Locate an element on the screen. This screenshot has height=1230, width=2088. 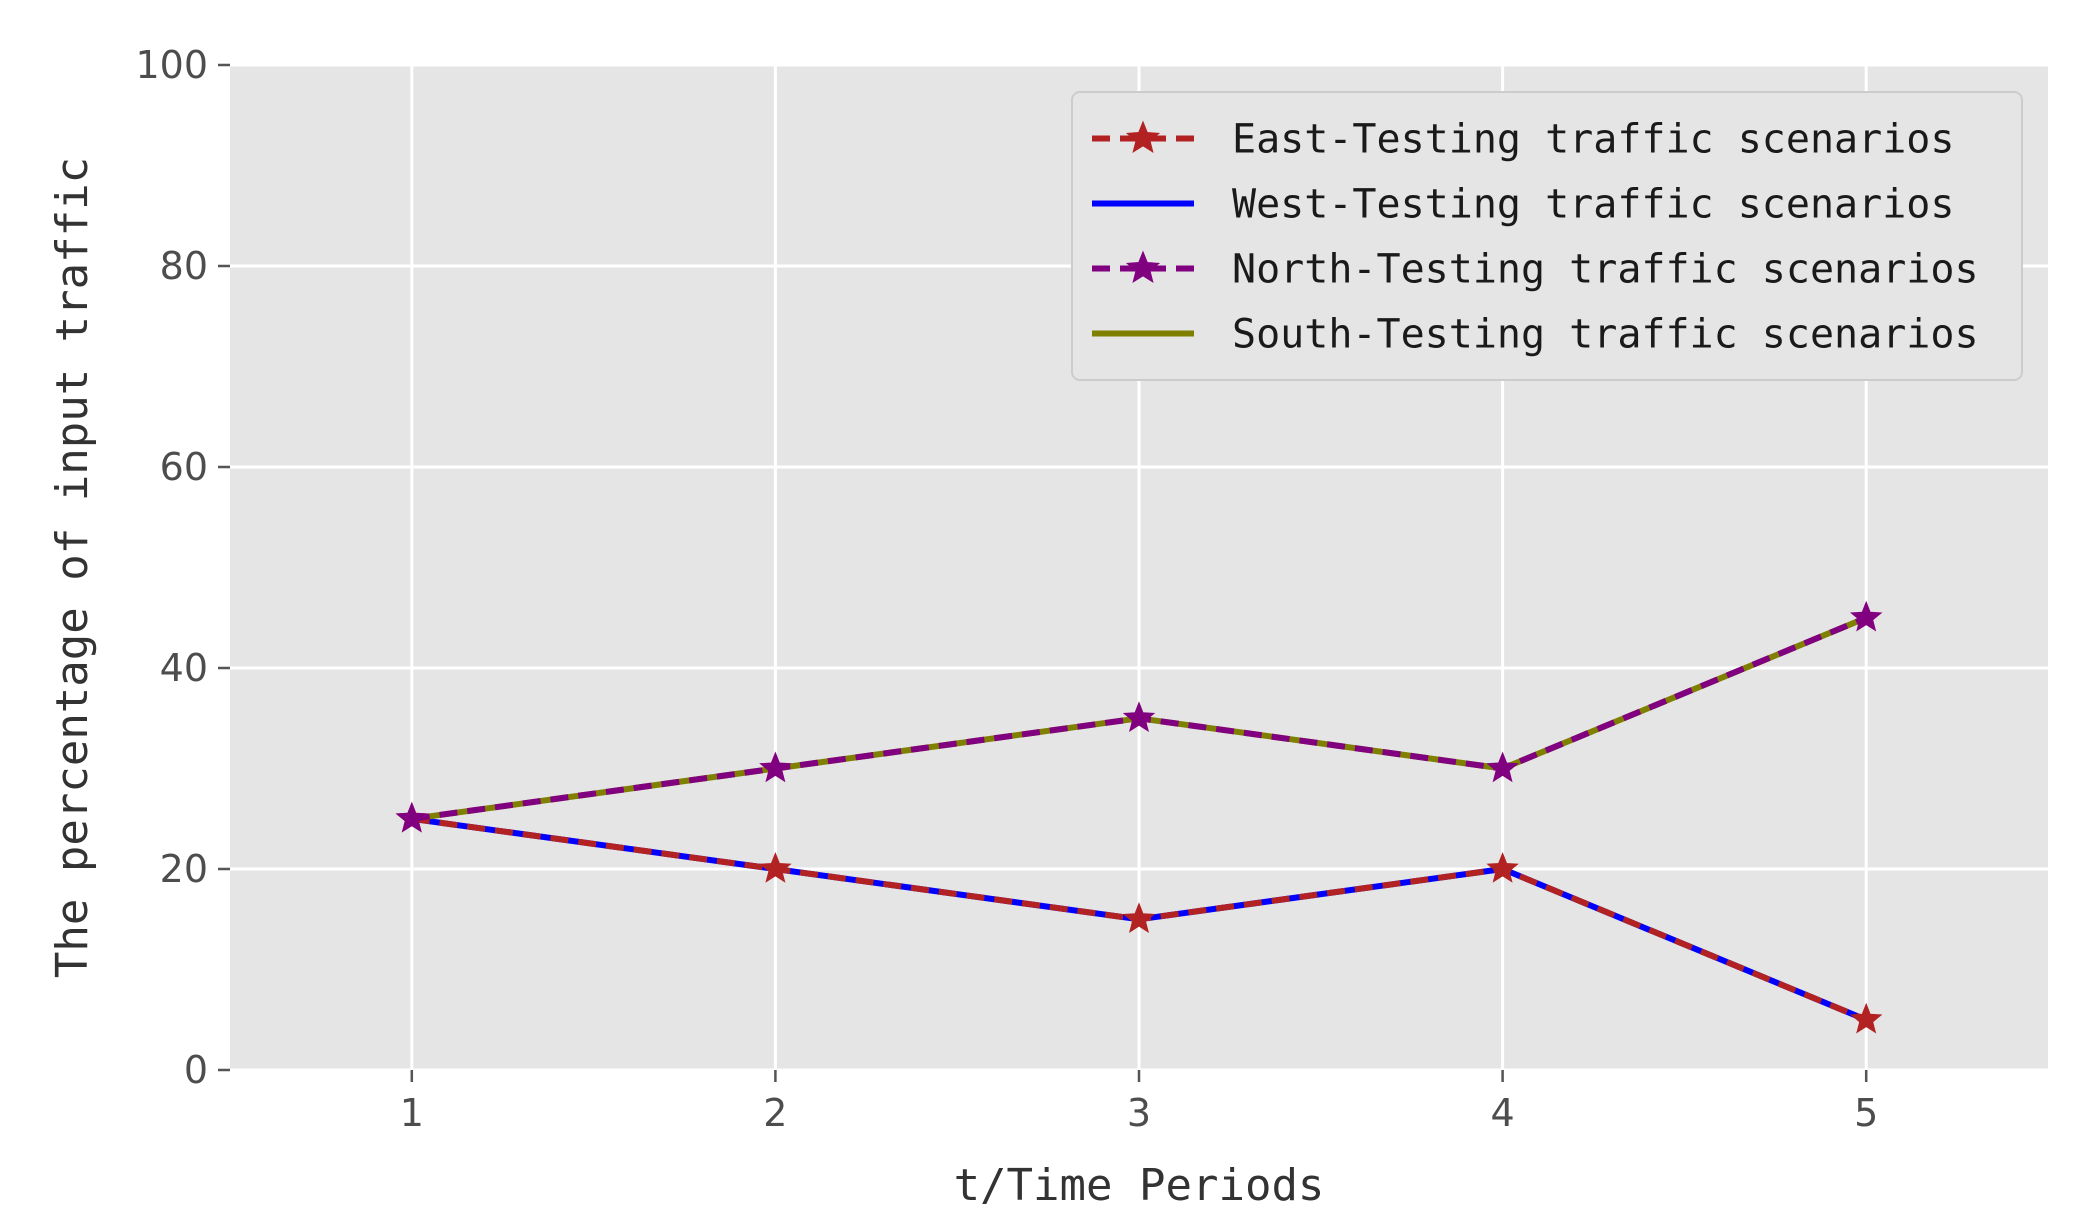
legend-item: North-Testing traffic scenarios is located at coordinates (1535, 270).